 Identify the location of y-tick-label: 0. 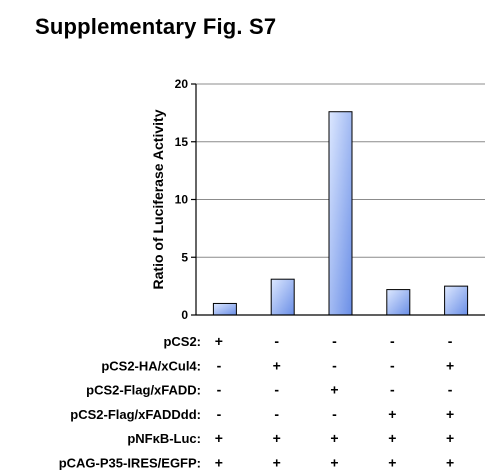
(184, 315).